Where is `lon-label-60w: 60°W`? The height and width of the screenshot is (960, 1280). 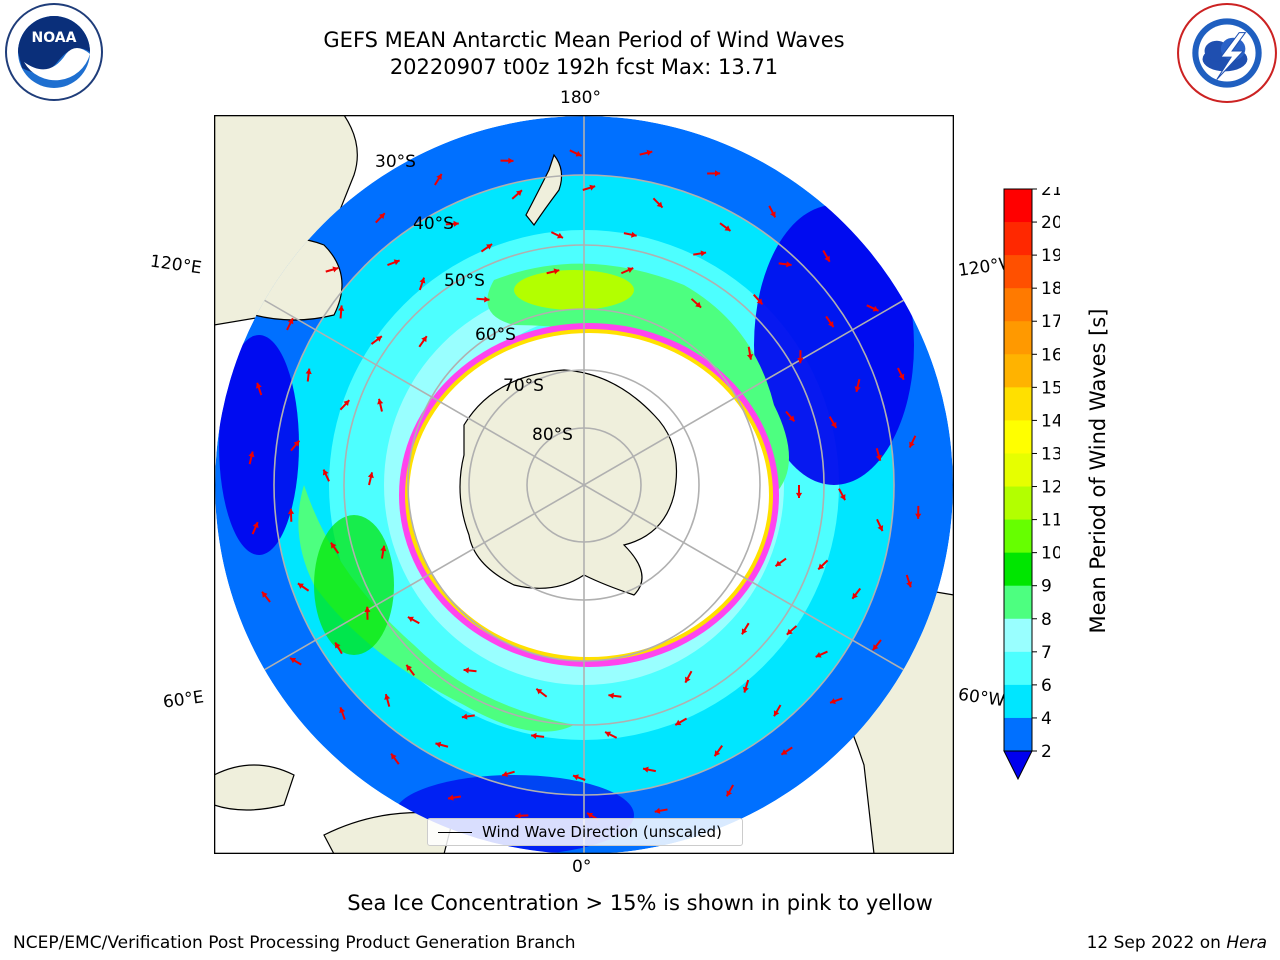
lon-label-60w: 60°W is located at coordinates (981, 698).